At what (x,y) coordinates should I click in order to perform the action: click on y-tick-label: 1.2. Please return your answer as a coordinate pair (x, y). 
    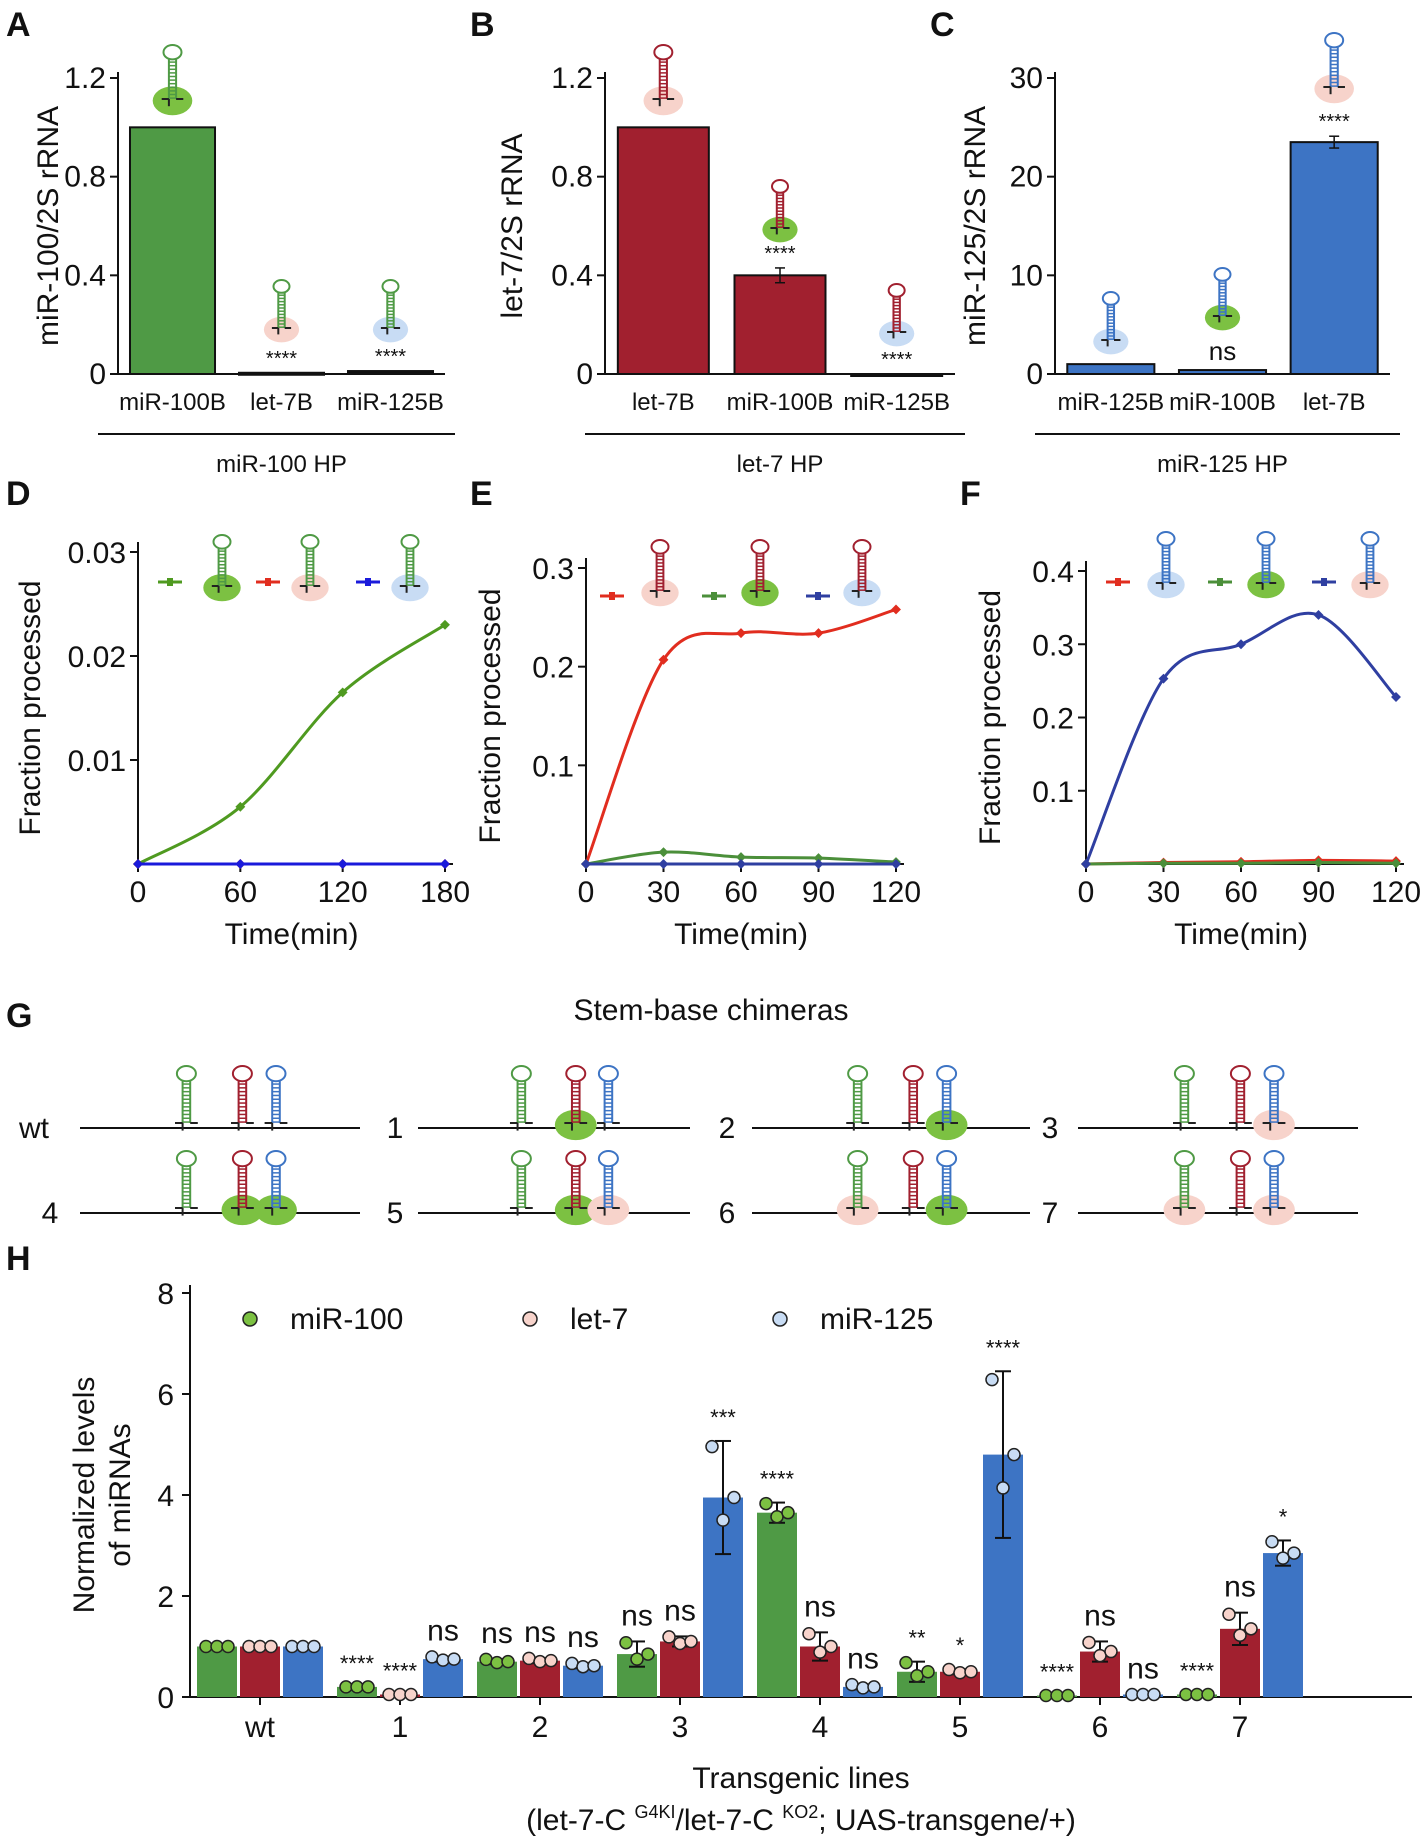
    Looking at the image, I should click on (85, 78).